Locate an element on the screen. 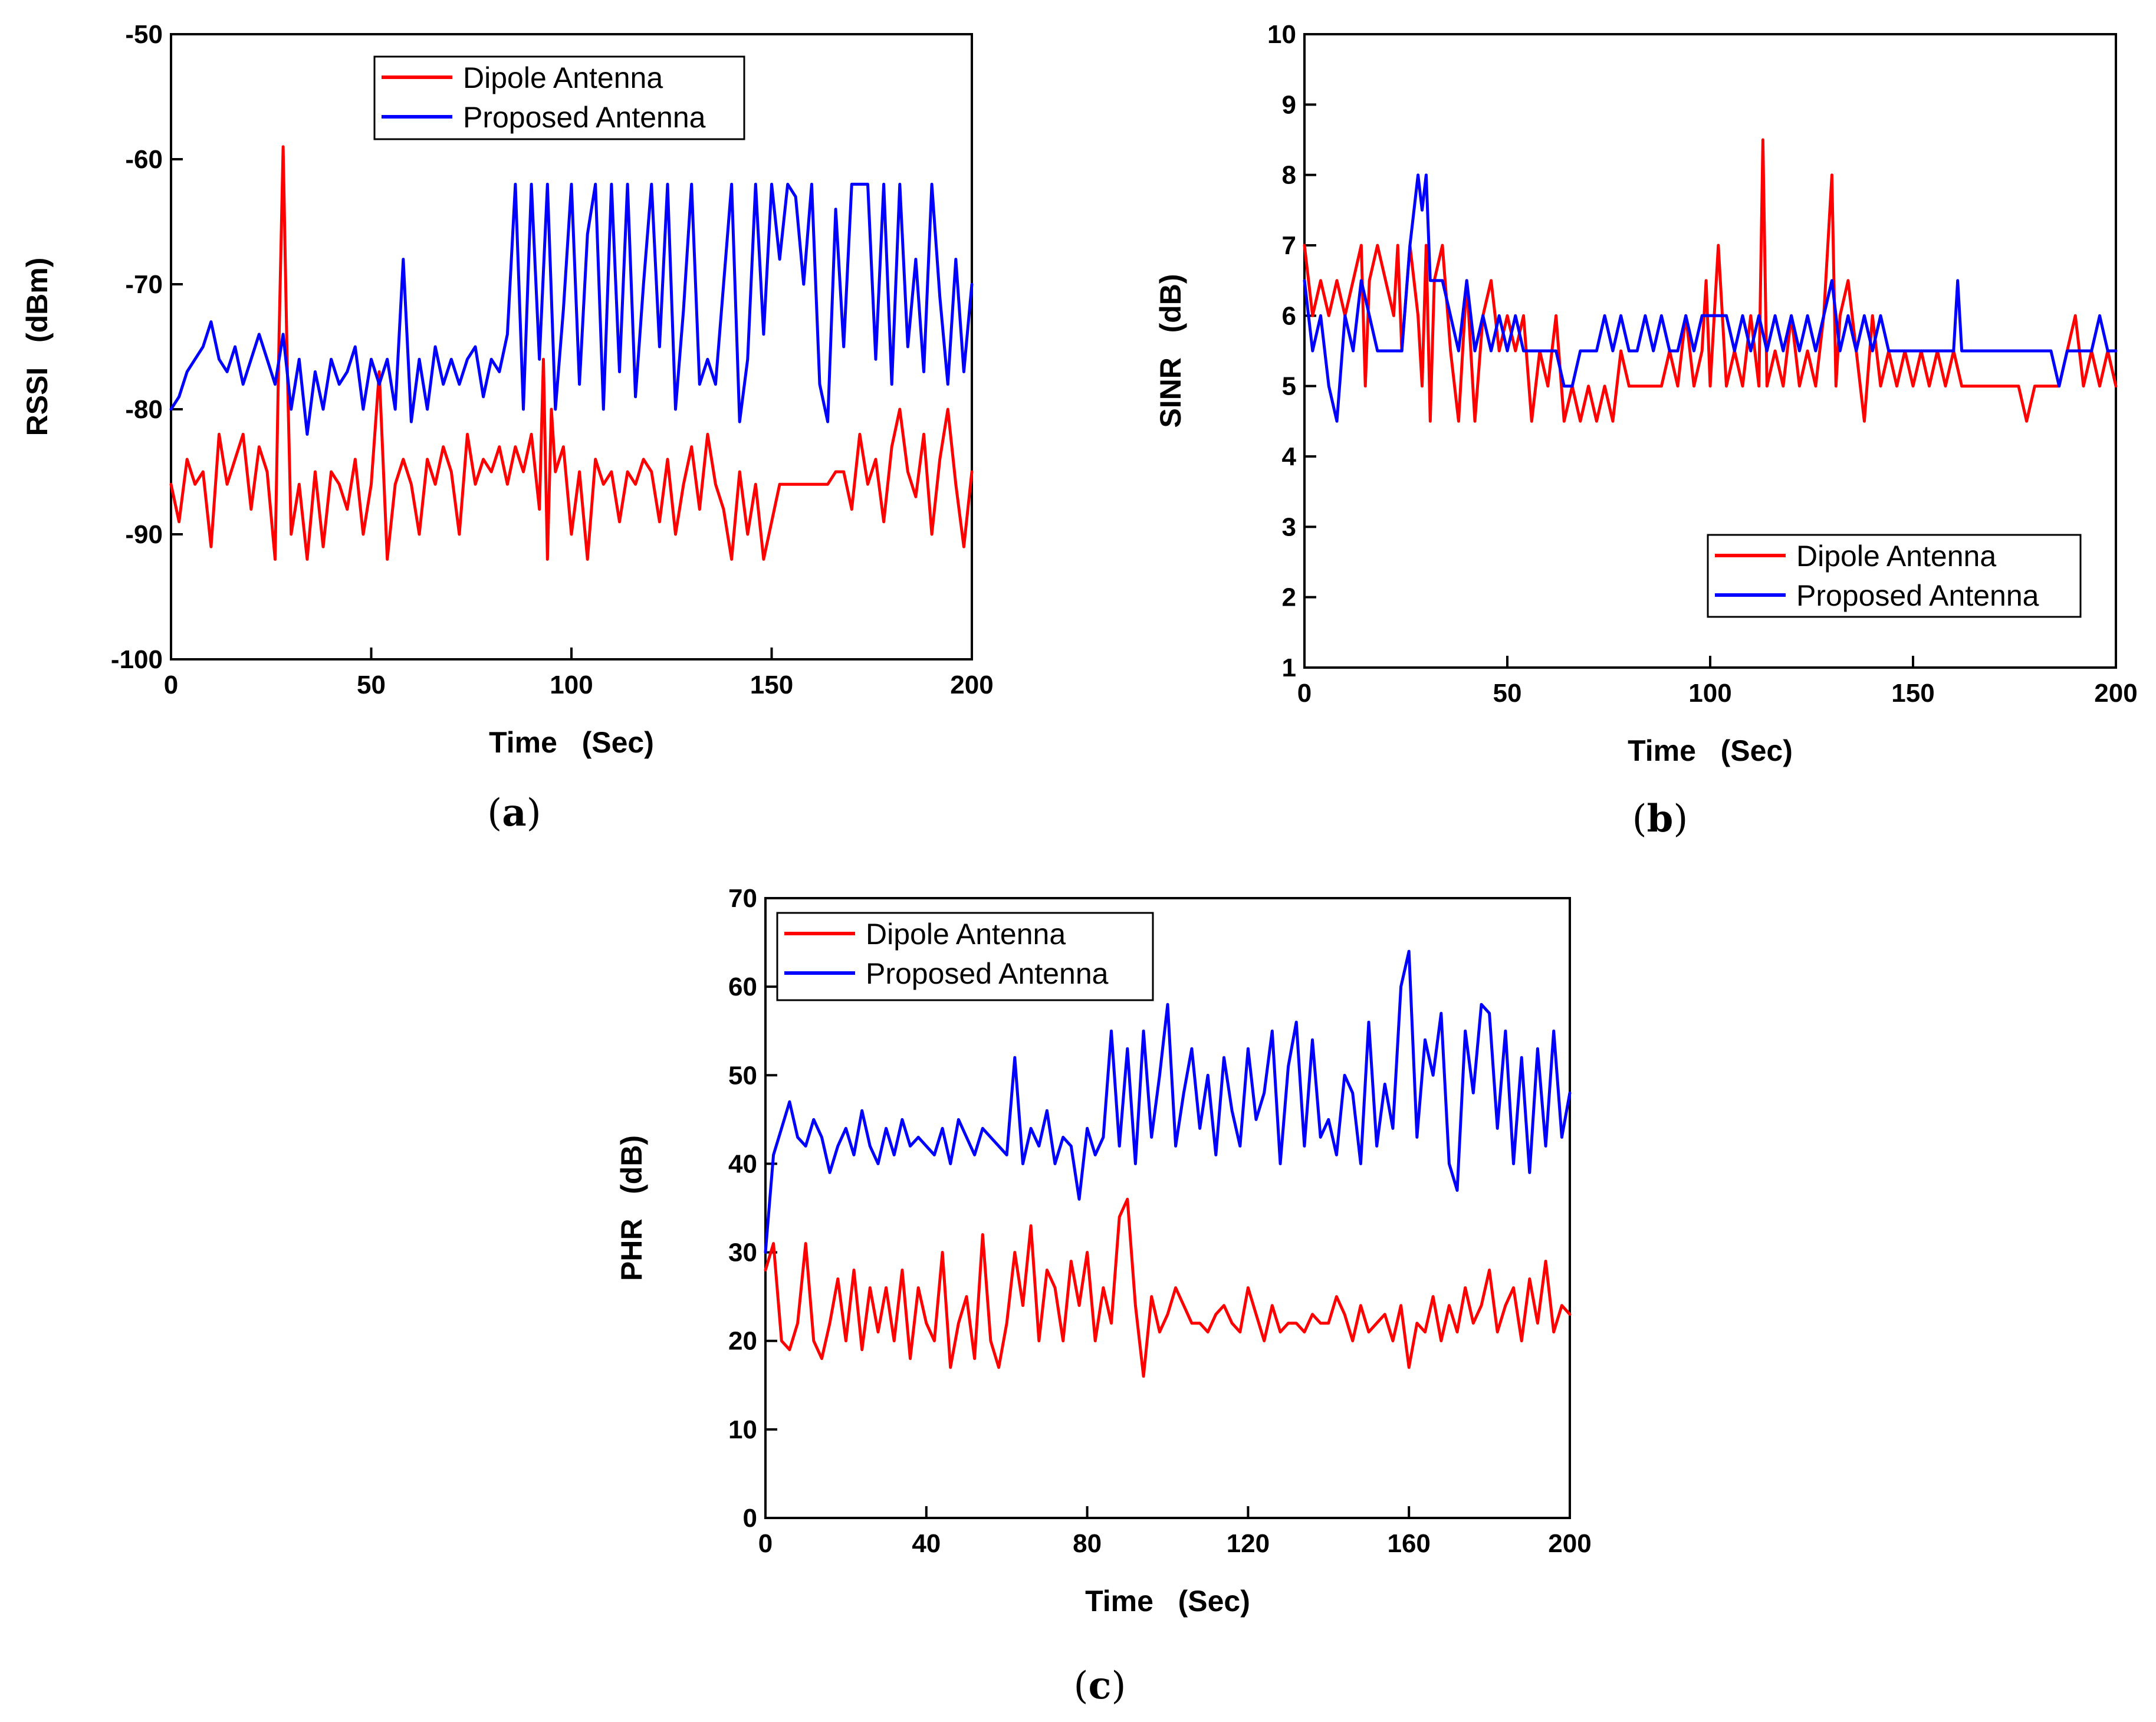 The width and height of the screenshot is (2156, 1722). panel-label-a: (a) is located at coordinates (514, 813).